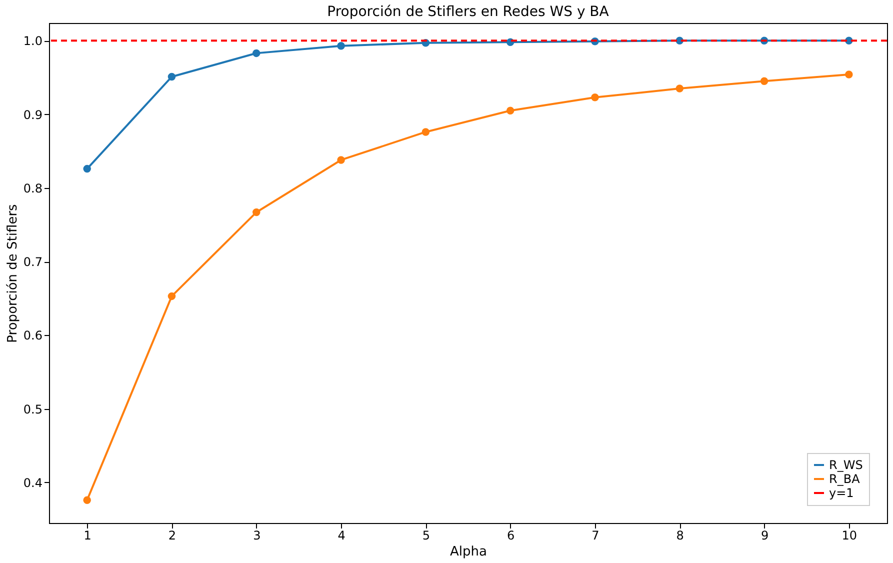  Describe the element at coordinates (426, 535) in the screenshot. I see `x-tick-label: 5` at that location.